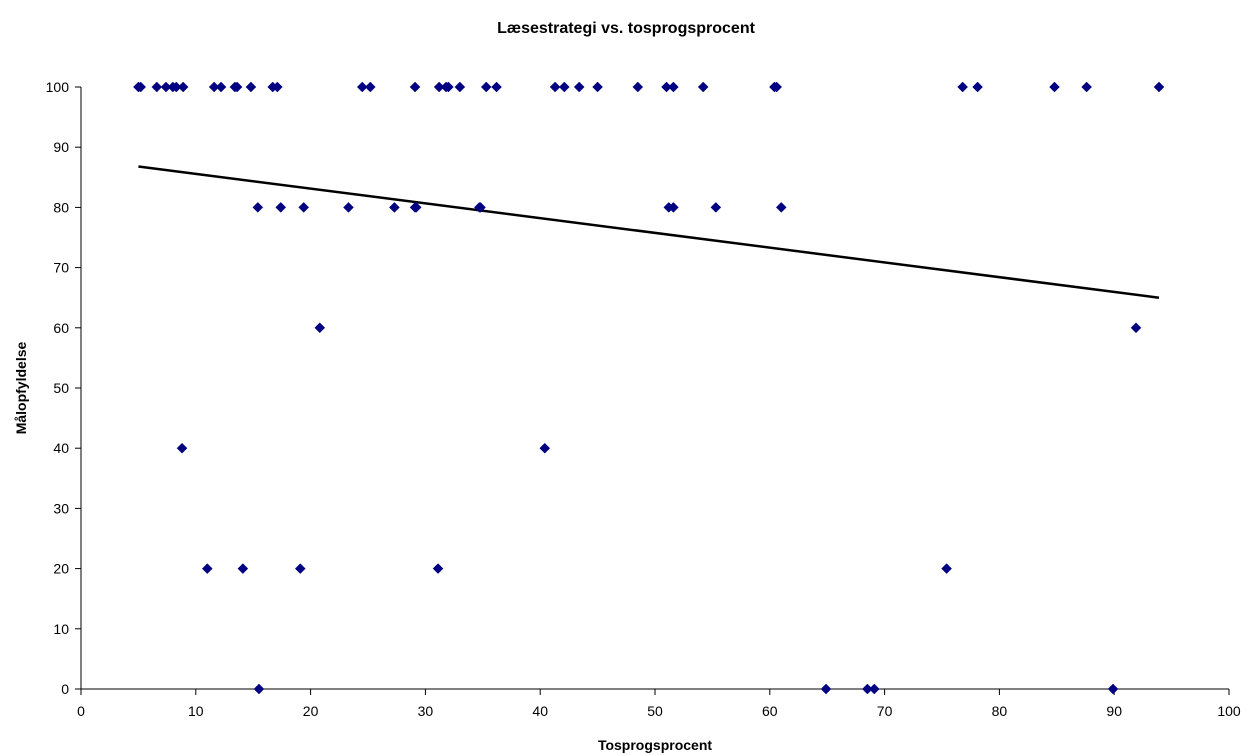  Describe the element at coordinates (81, 711) in the screenshot. I see `x-tick-label: 0` at that location.